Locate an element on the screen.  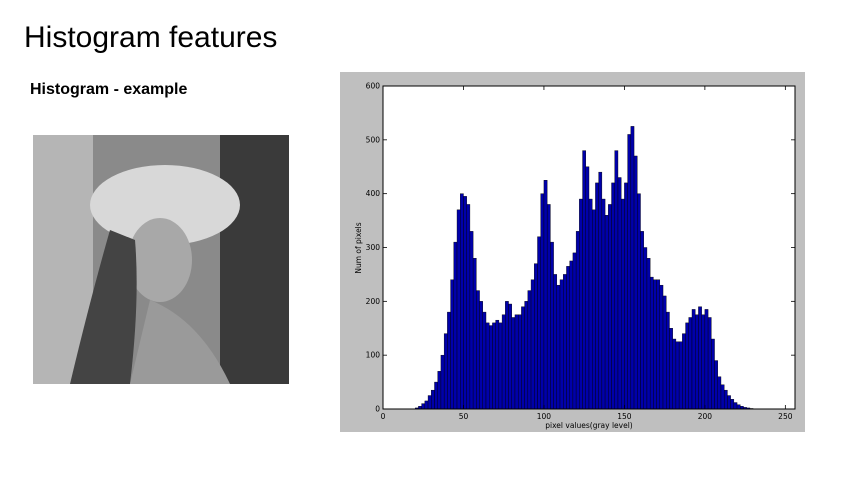
y-tick-label: 200 is located at coordinates (373, 301).